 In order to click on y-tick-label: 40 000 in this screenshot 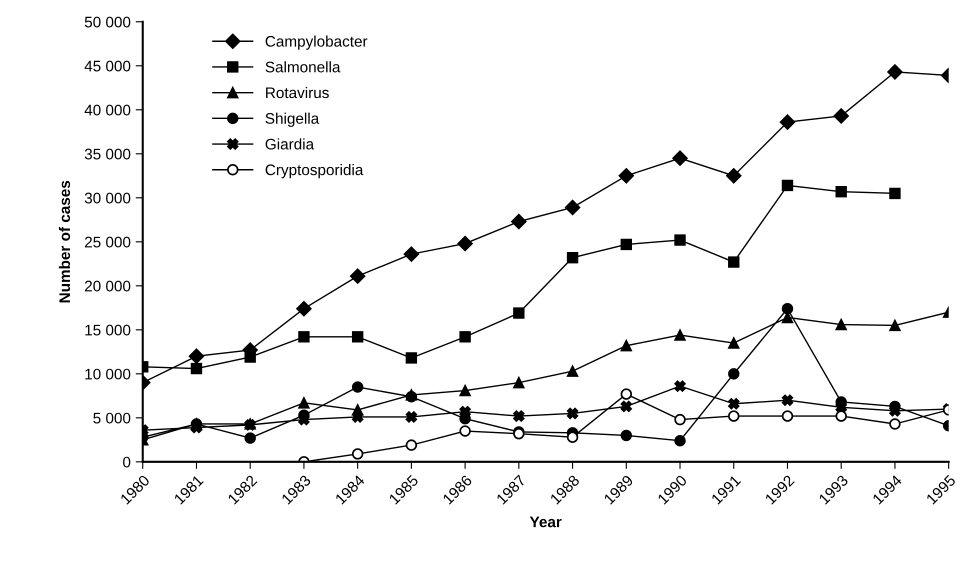, I will do `click(107, 110)`.